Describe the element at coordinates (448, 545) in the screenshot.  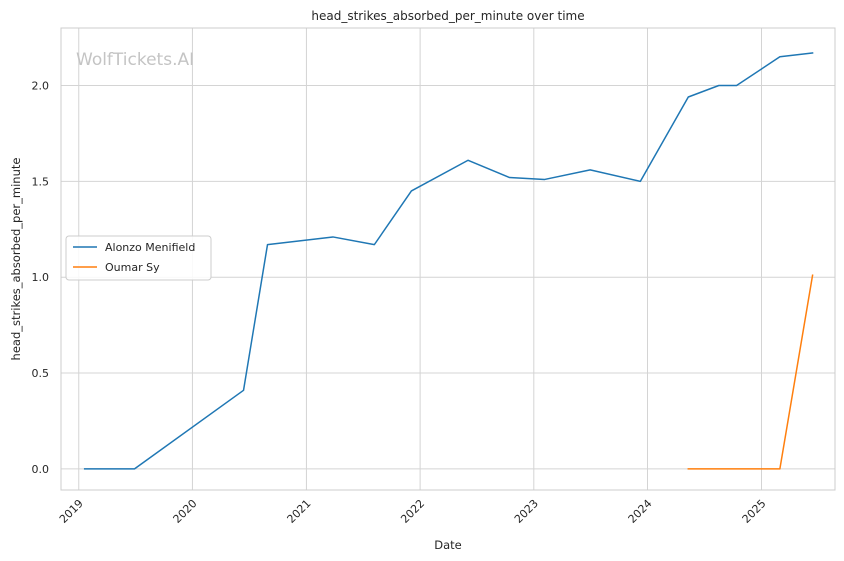
I see `x-axis-label: Date` at that location.